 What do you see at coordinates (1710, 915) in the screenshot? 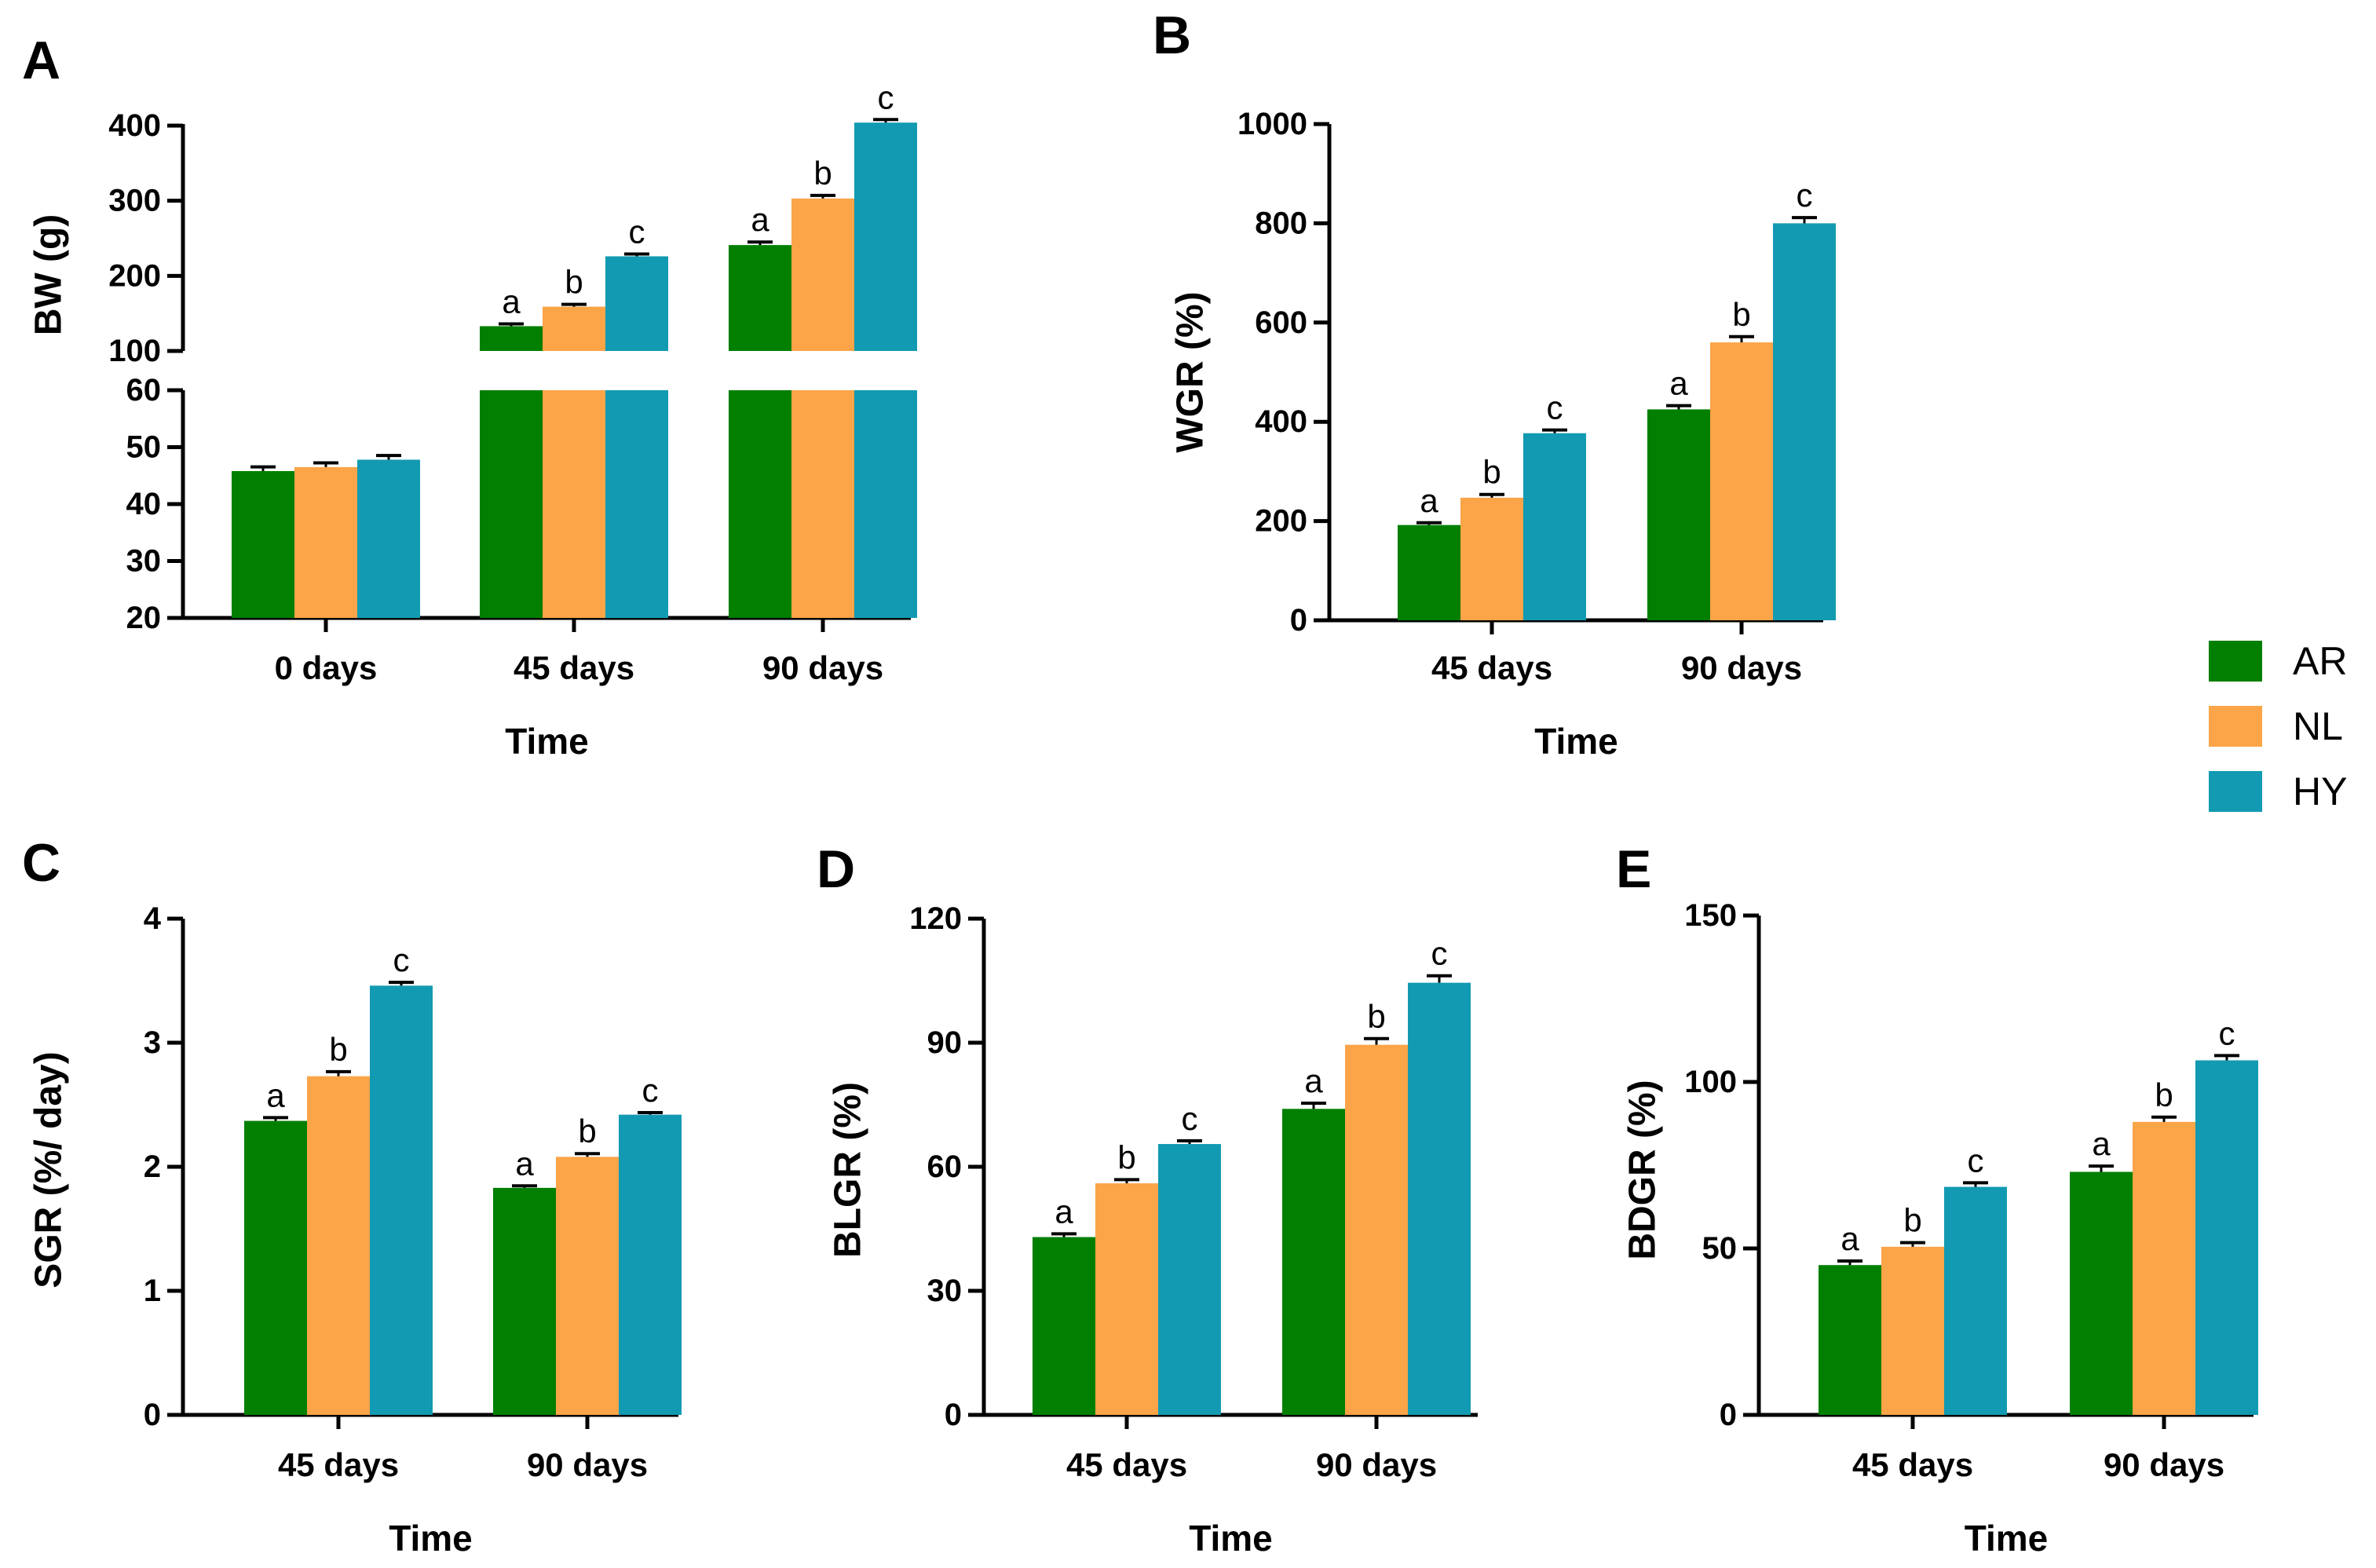
I see `y-tick-label: 150` at bounding box center [1710, 915].